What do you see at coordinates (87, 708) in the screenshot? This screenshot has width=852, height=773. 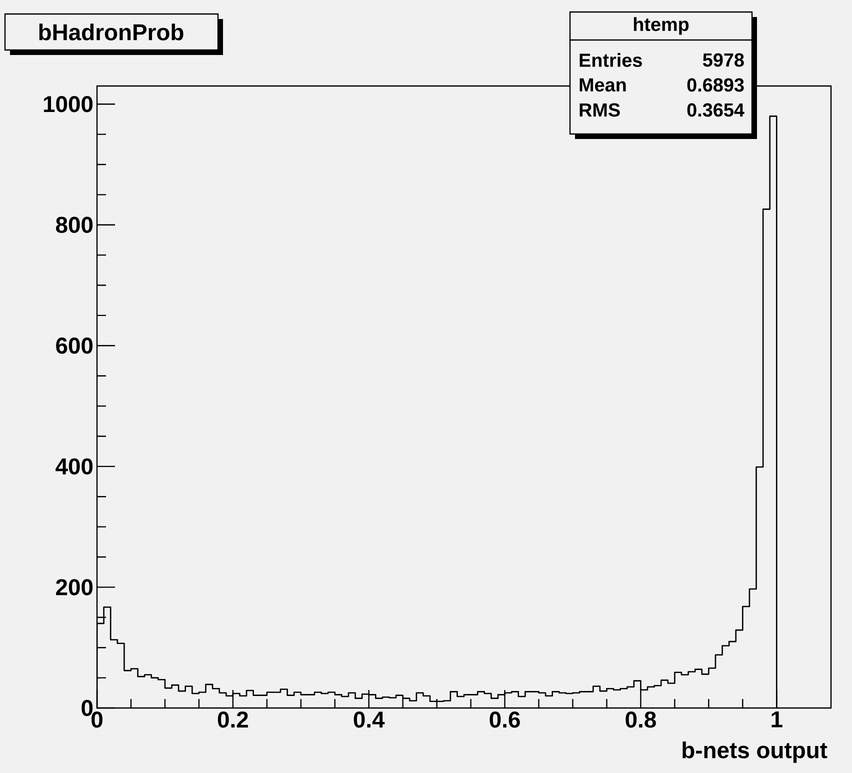 I see `y-tick-label: 0` at bounding box center [87, 708].